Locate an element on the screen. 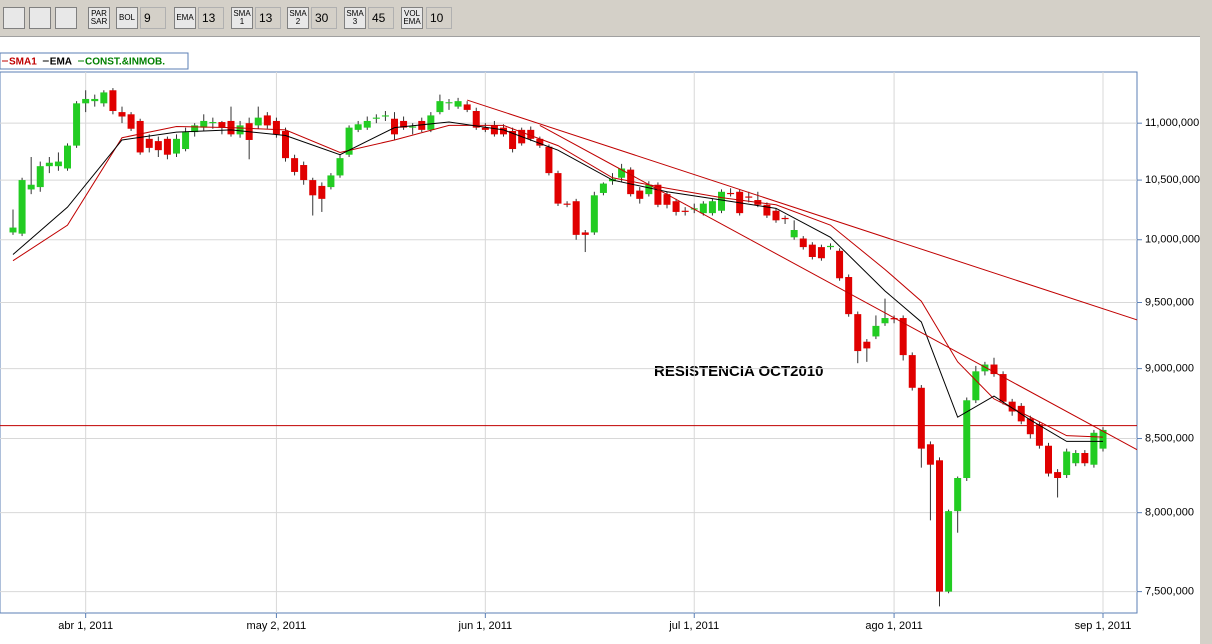 This screenshot has height=644, width=1212. button-label: SAR is located at coordinates (99, 21).